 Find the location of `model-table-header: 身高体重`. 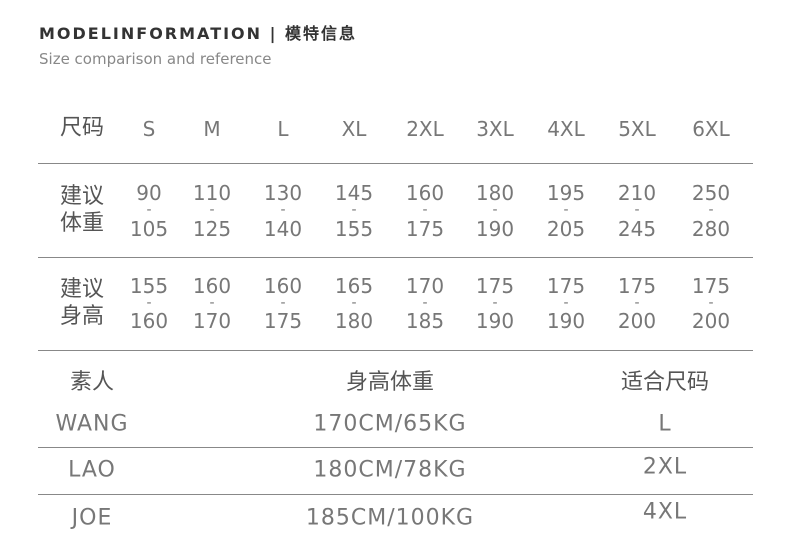

model-table-header: 身高体重 is located at coordinates (390, 382).